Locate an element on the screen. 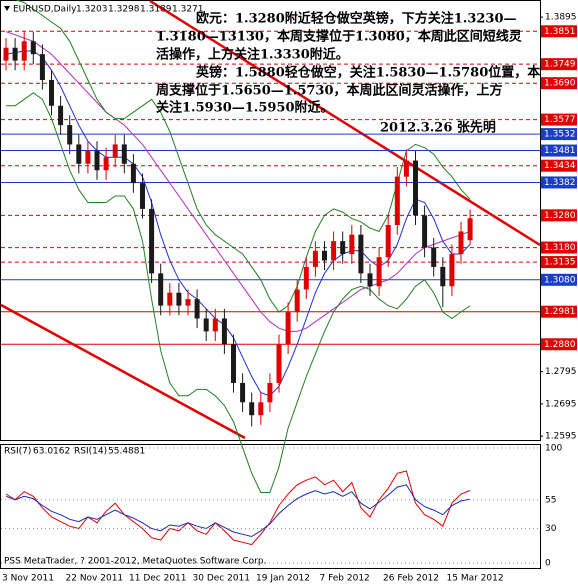 Image resolution: width=578 pixels, height=586 pixels. level-label: 1.3749 is located at coordinates (560, 65).